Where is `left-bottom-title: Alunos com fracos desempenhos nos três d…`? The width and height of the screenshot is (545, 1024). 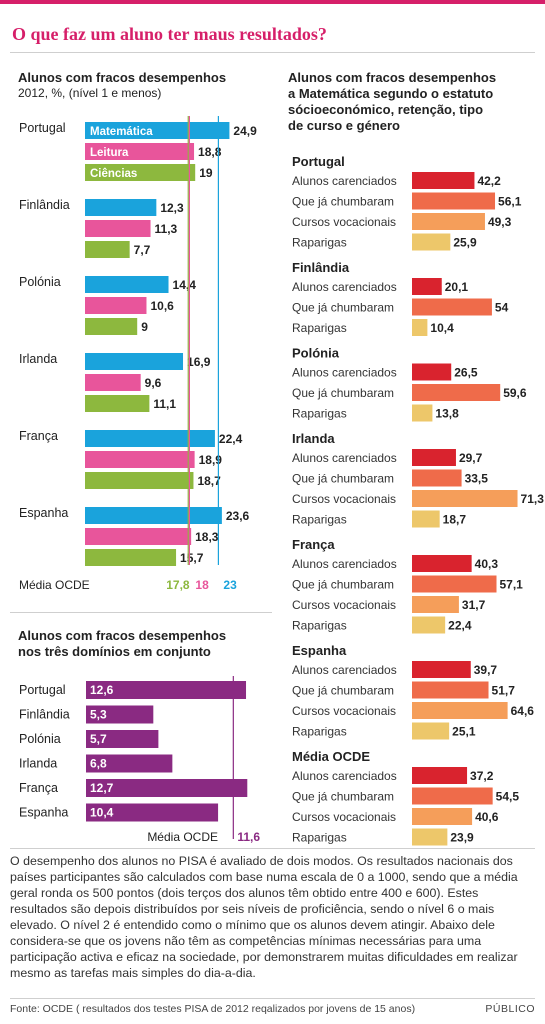 left-bottom-title: Alunos com fracos desempenhos nos três d… is located at coordinates (122, 643).